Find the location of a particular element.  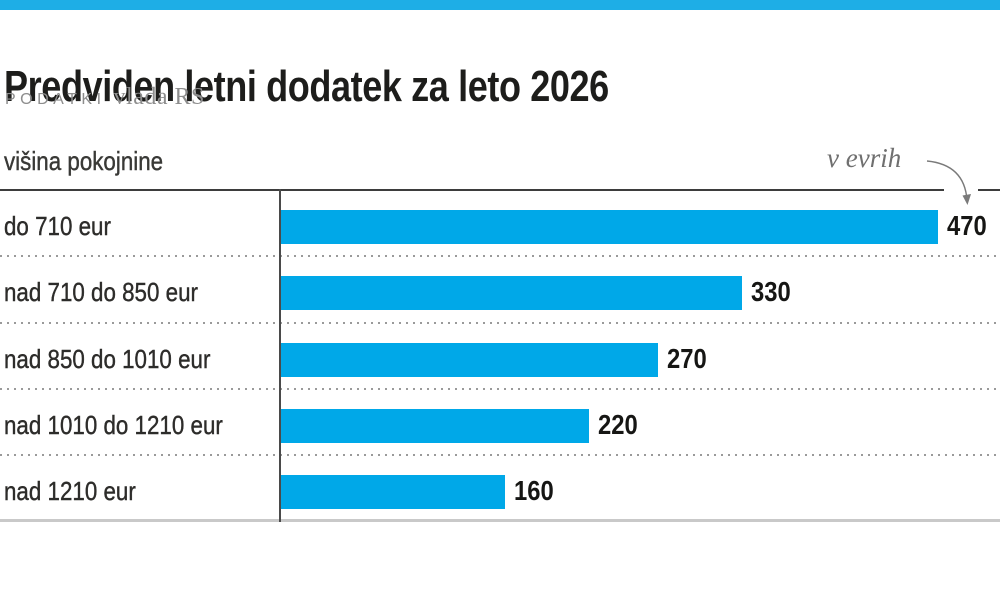

value-label: 270 is located at coordinates (687, 358).